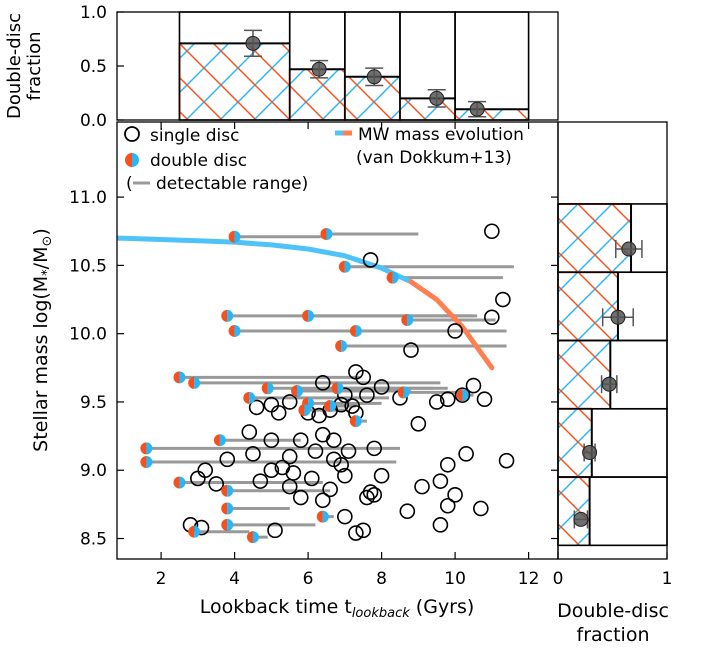 The image size is (702, 652). I want to click on y-tick-label: 8.5, so click(93, 540).